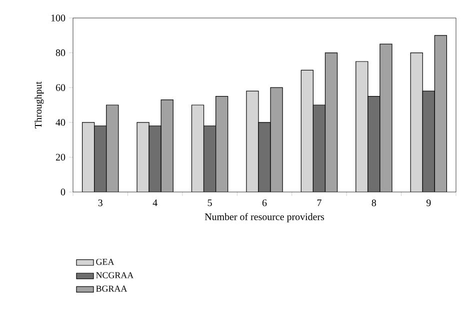 This screenshot has height=323, width=474. What do you see at coordinates (61, 157) in the screenshot?
I see `y-tick-label: 20` at bounding box center [61, 157].